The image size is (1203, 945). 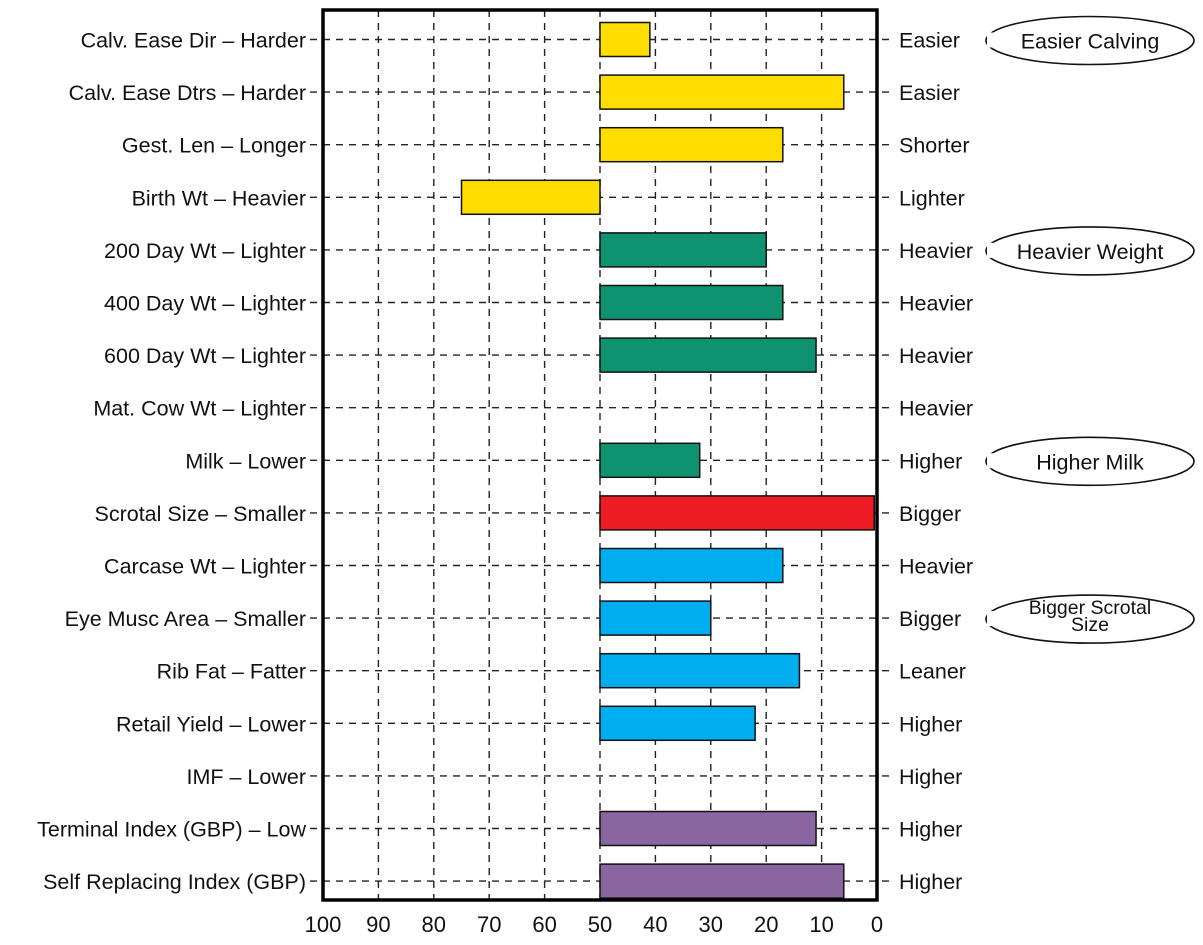 What do you see at coordinates (219, 198) in the screenshot?
I see `left-label: Birth Wt – Heavier` at bounding box center [219, 198].